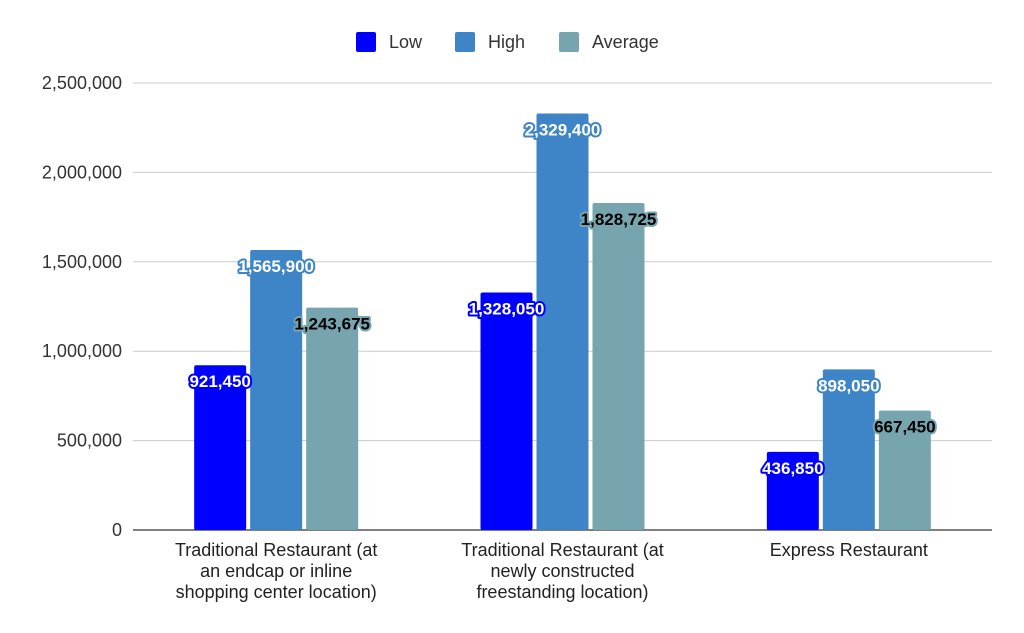 The width and height of the screenshot is (1024, 633). What do you see at coordinates (82, 83) in the screenshot?
I see `y-tick-label: 2,500,000` at bounding box center [82, 83].